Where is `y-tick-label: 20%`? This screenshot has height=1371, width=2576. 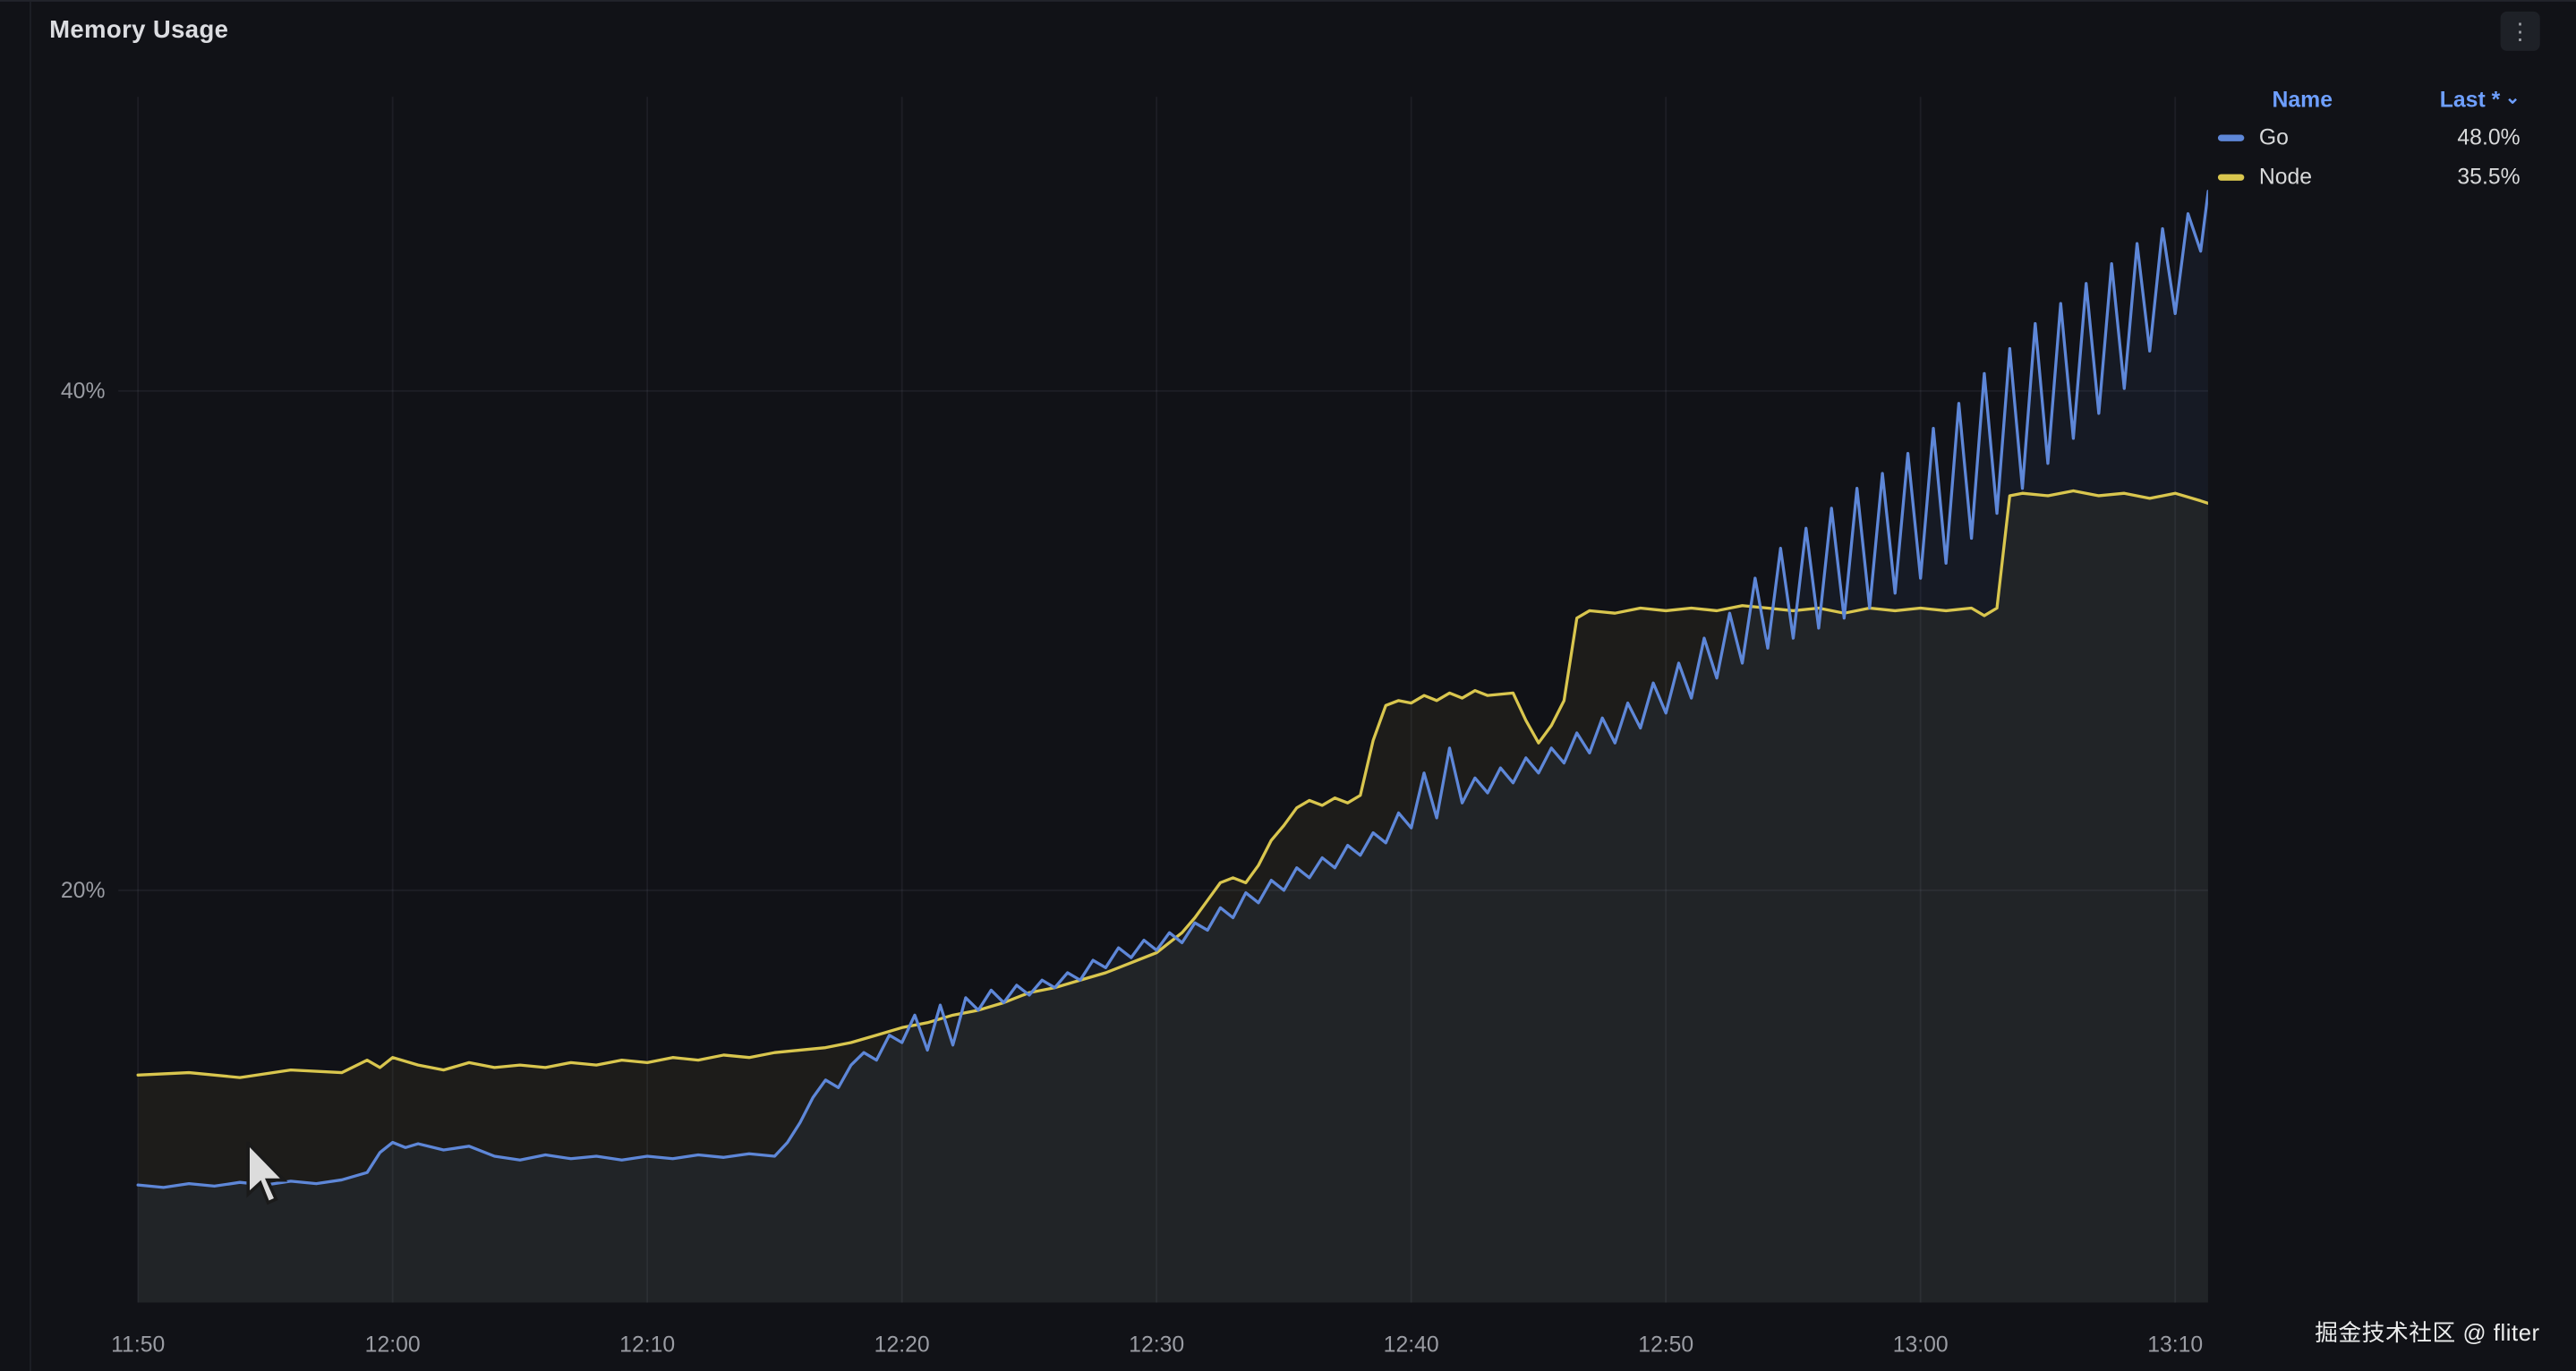
y-tick-label: 20% is located at coordinates (83, 891).